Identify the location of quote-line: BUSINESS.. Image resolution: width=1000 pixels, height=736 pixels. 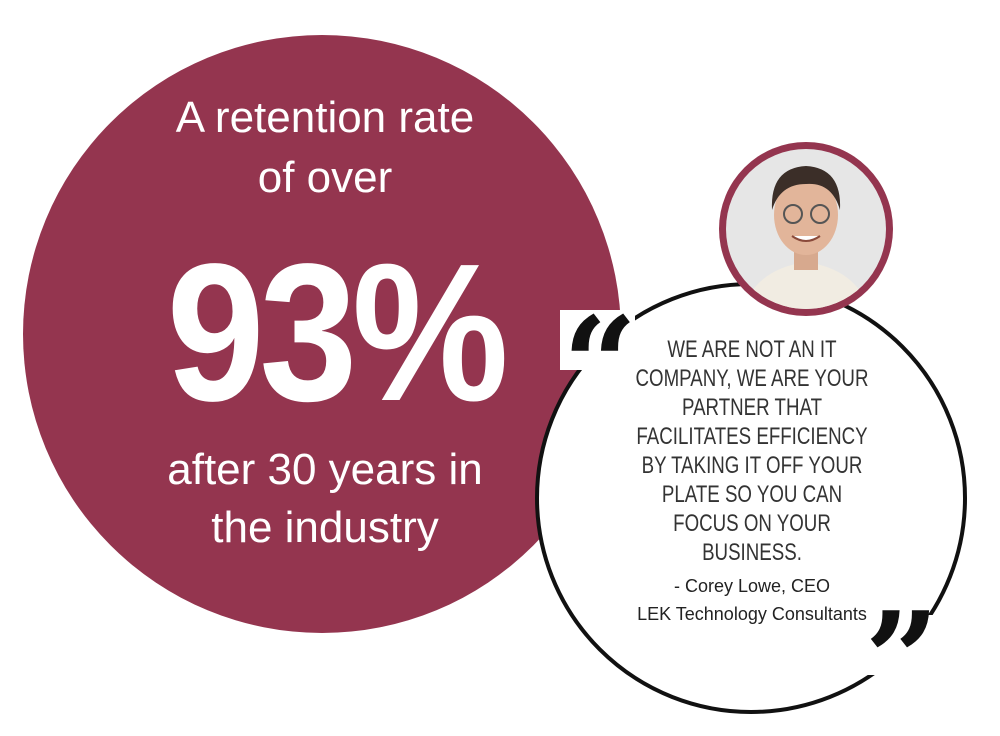
(752, 552).